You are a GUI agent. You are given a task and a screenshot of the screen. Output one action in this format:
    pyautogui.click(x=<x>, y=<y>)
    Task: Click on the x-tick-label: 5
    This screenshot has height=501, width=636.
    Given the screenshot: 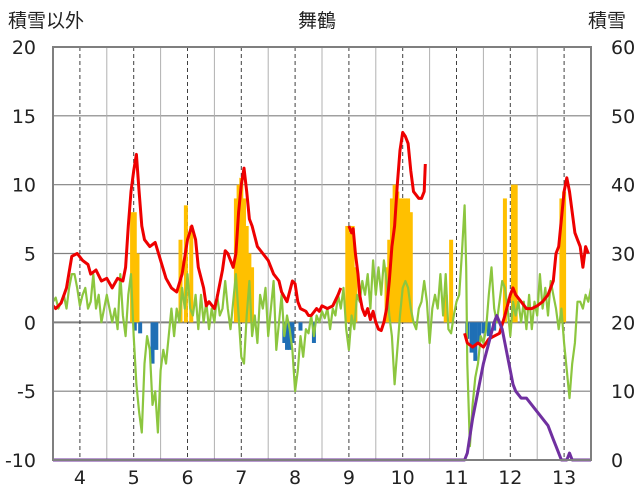 What is the action you would take?
    pyautogui.click(x=134, y=478)
    